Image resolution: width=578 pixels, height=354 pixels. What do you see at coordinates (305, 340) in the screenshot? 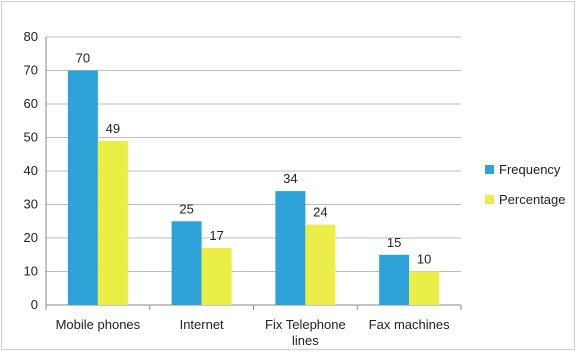
I see `x-category-label-3-line-2: lines` at bounding box center [305, 340].